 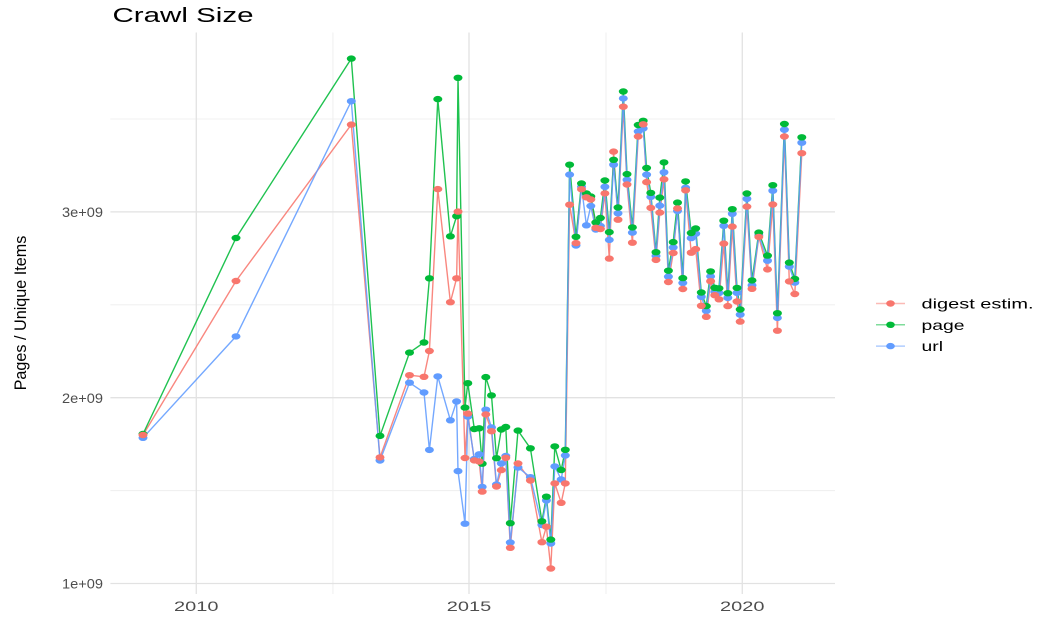 I want to click on svg-text: 1e+09, so click(x=82, y=584).